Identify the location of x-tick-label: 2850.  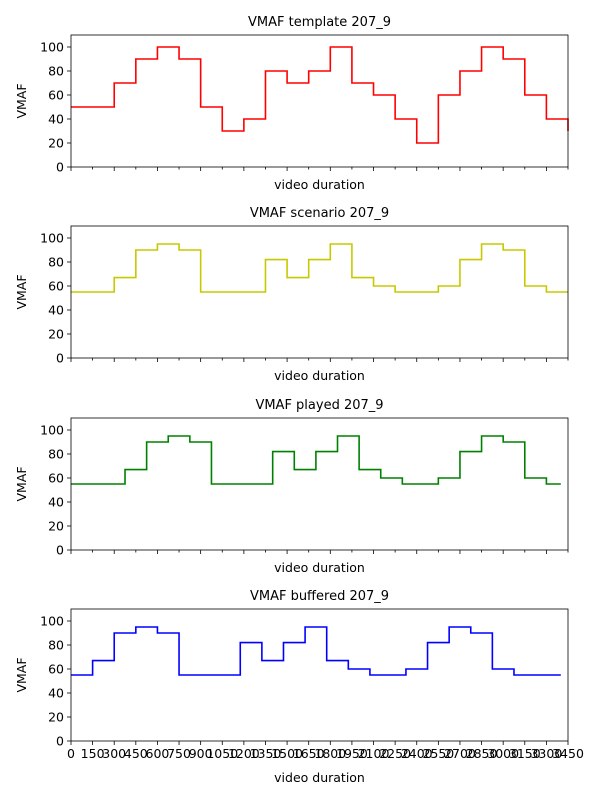
(482, 753).